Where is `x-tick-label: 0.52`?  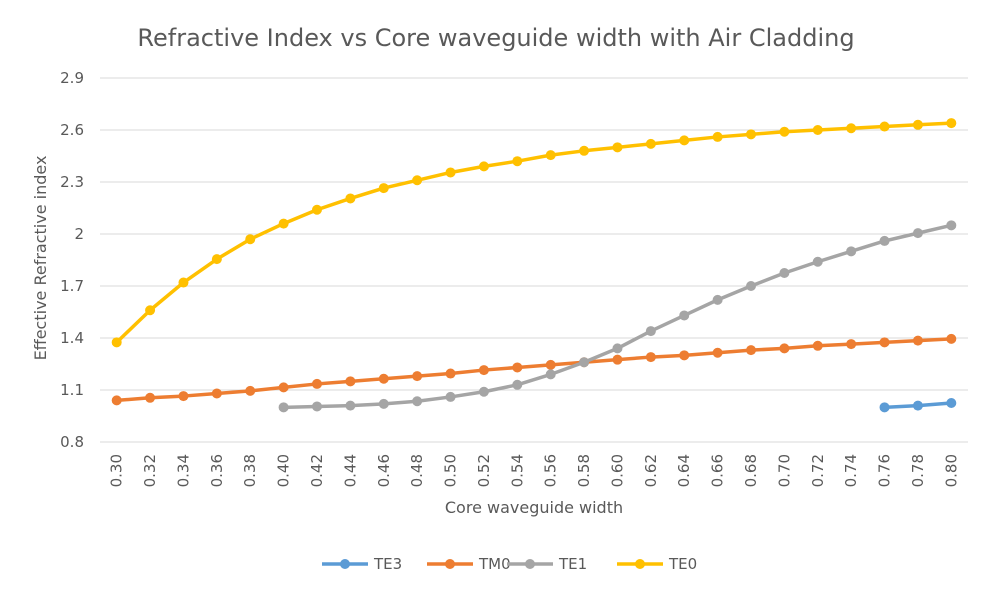
x-tick-label: 0.52 is located at coordinates (484, 470).